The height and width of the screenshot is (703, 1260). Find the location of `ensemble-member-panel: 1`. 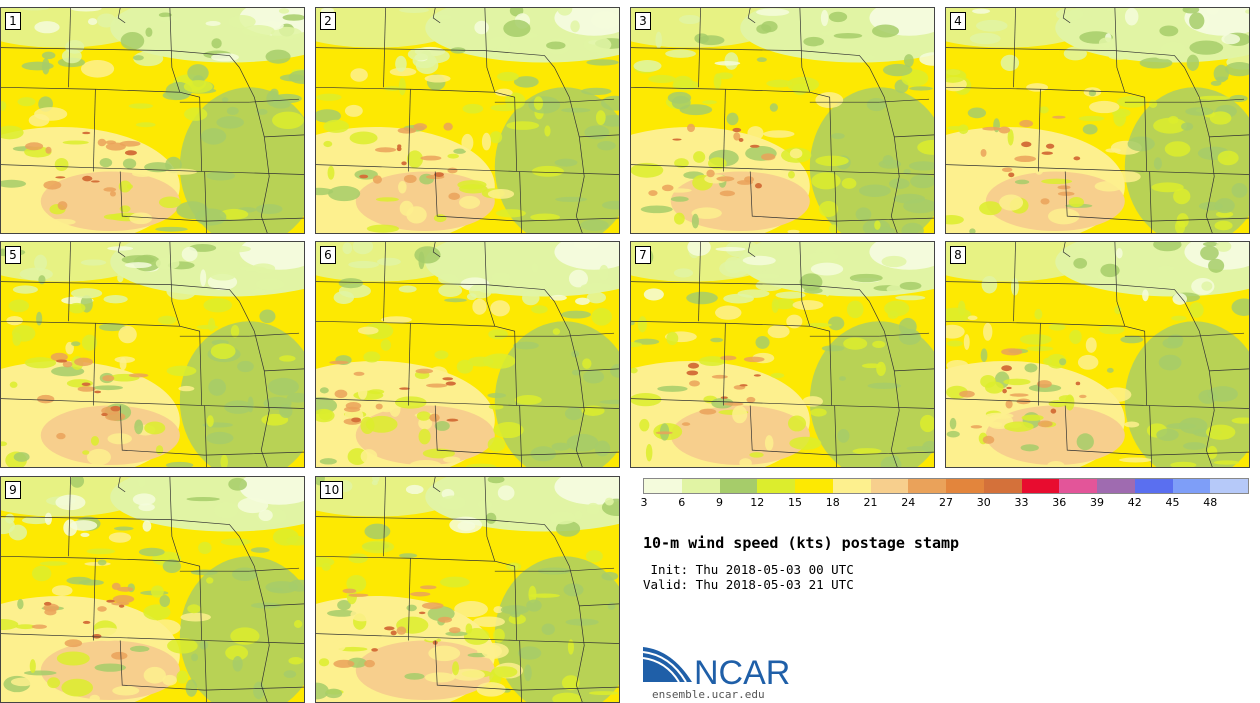

ensemble-member-panel: 1 is located at coordinates (152, 120).